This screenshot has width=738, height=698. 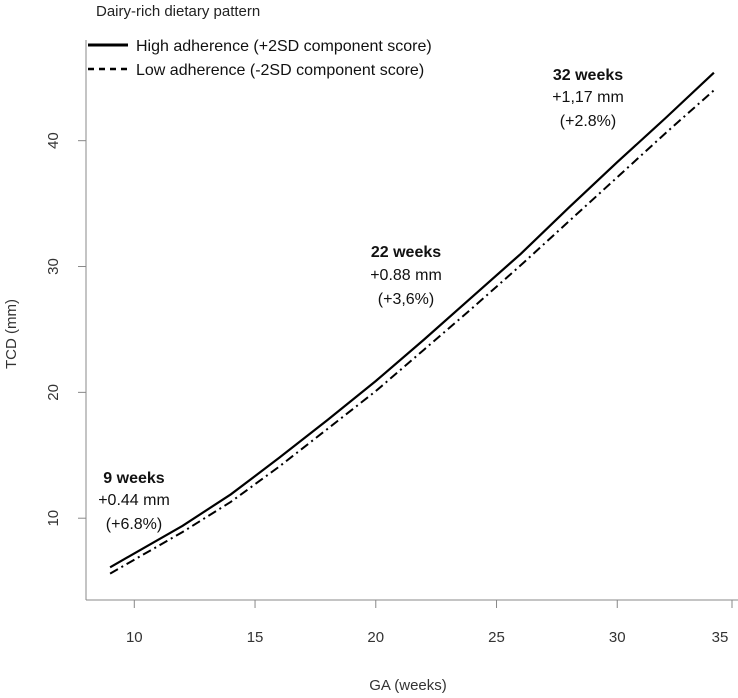 I want to click on annotation-32-weeks: 32 weeks +1,17 mm (+2.8%), so click(x=588, y=98).